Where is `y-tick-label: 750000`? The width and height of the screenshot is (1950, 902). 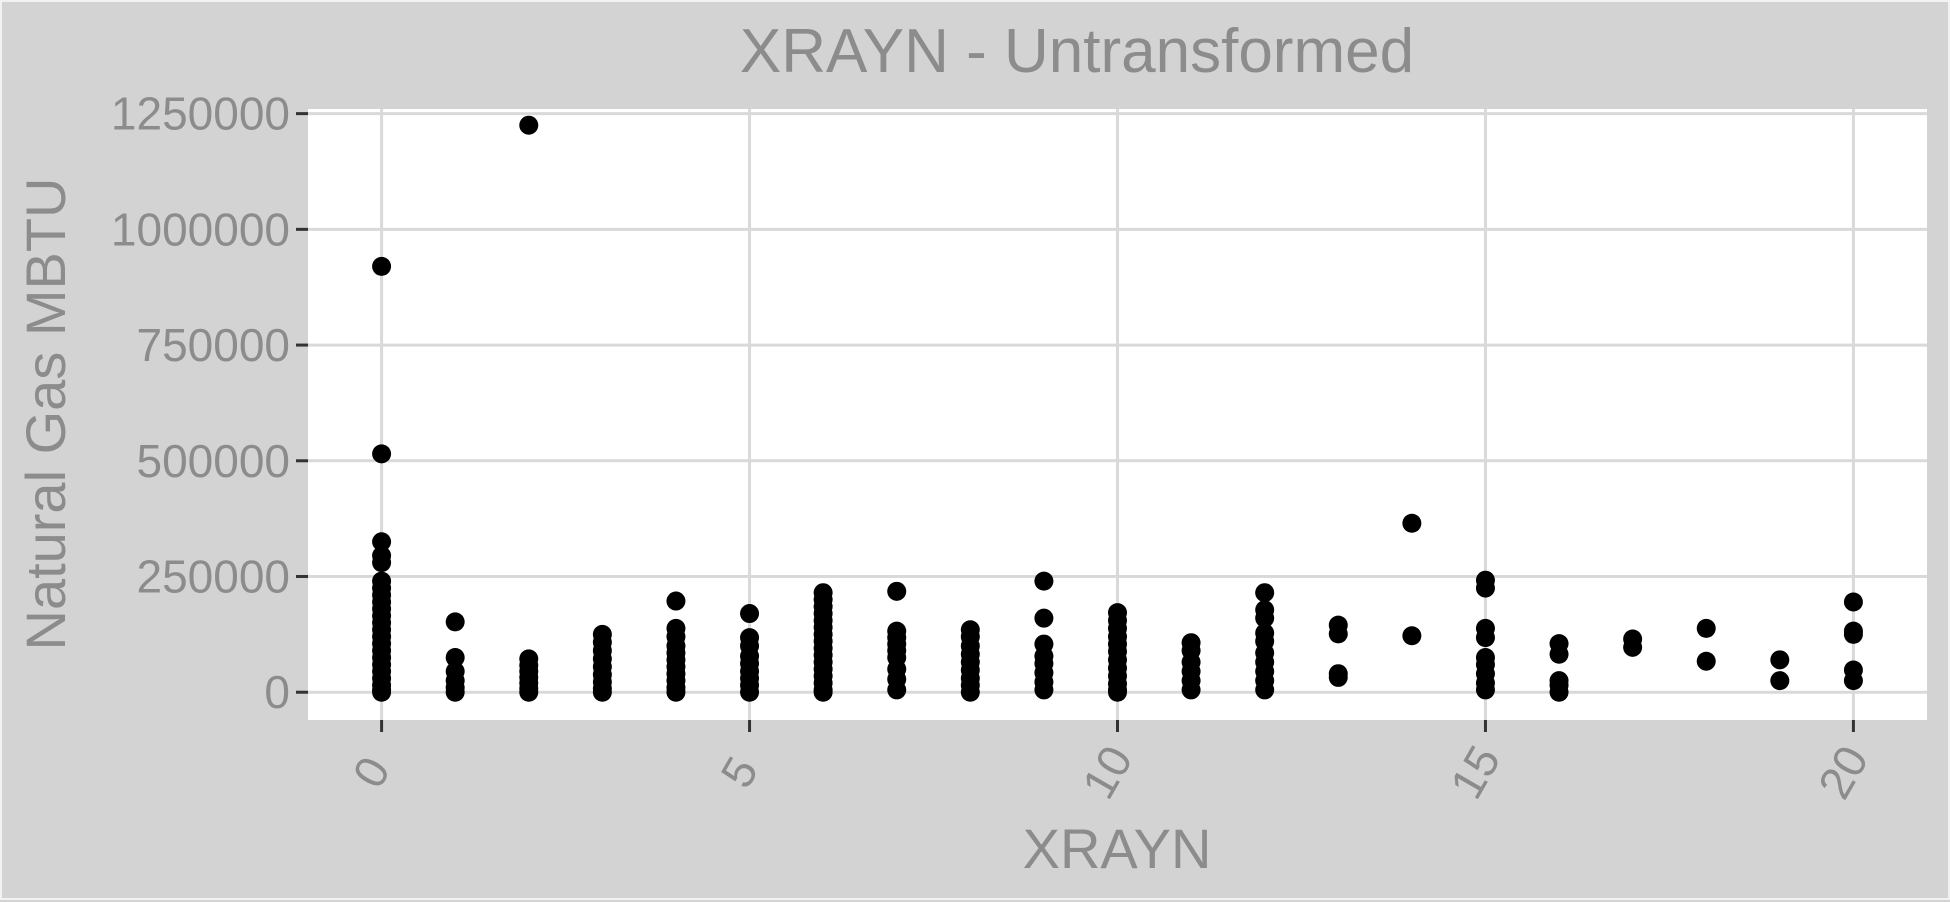
y-tick-label: 750000 is located at coordinates (214, 345).